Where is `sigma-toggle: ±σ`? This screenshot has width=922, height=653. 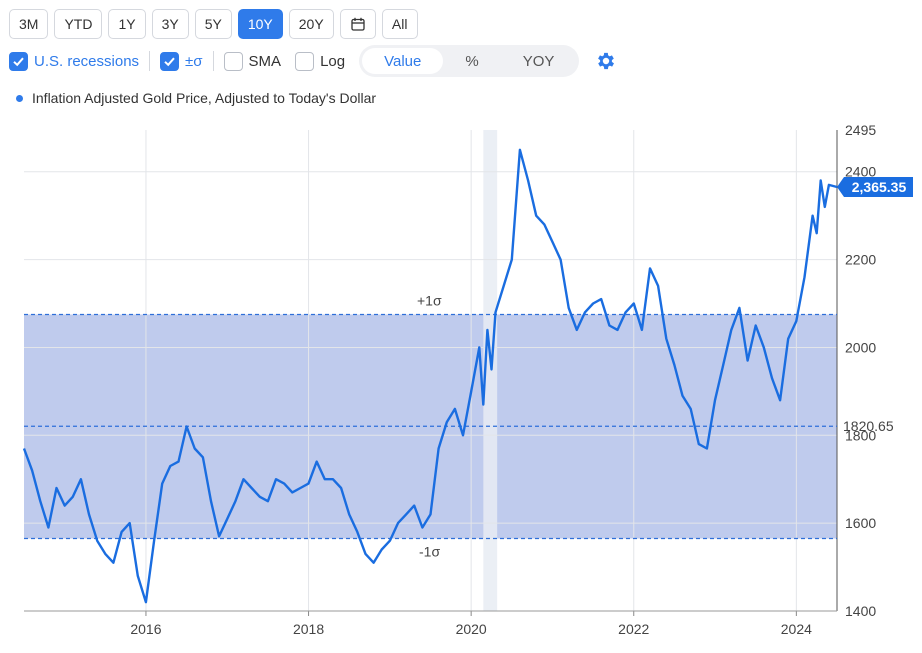
sigma-toggle: ±σ is located at coordinates (181, 61).